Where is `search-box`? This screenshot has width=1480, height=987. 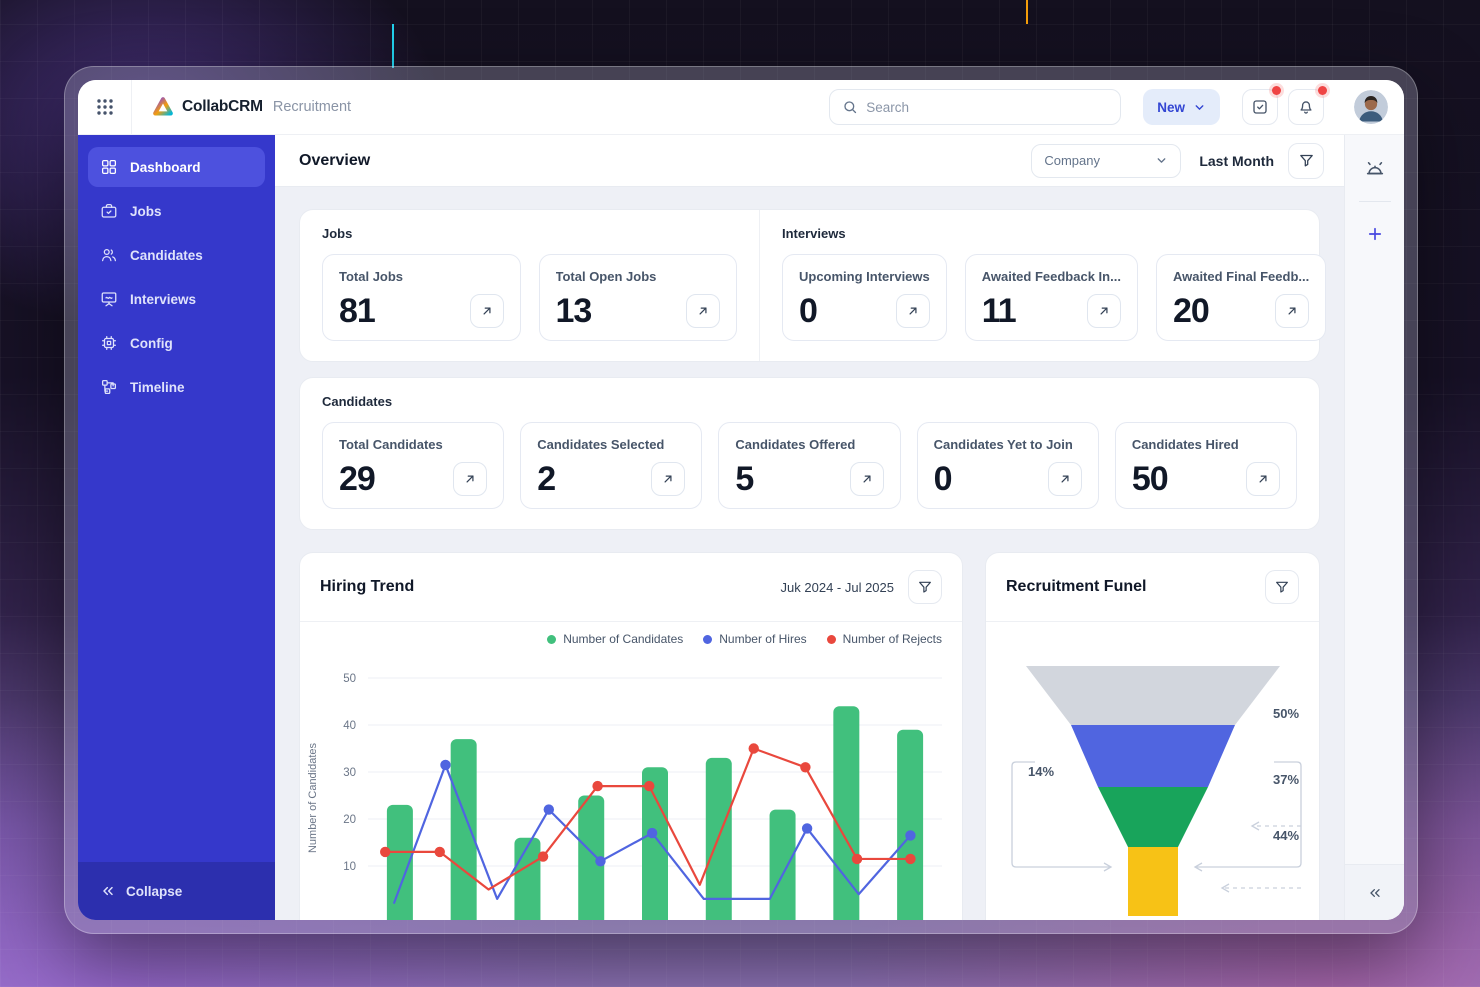 search-box is located at coordinates (975, 107).